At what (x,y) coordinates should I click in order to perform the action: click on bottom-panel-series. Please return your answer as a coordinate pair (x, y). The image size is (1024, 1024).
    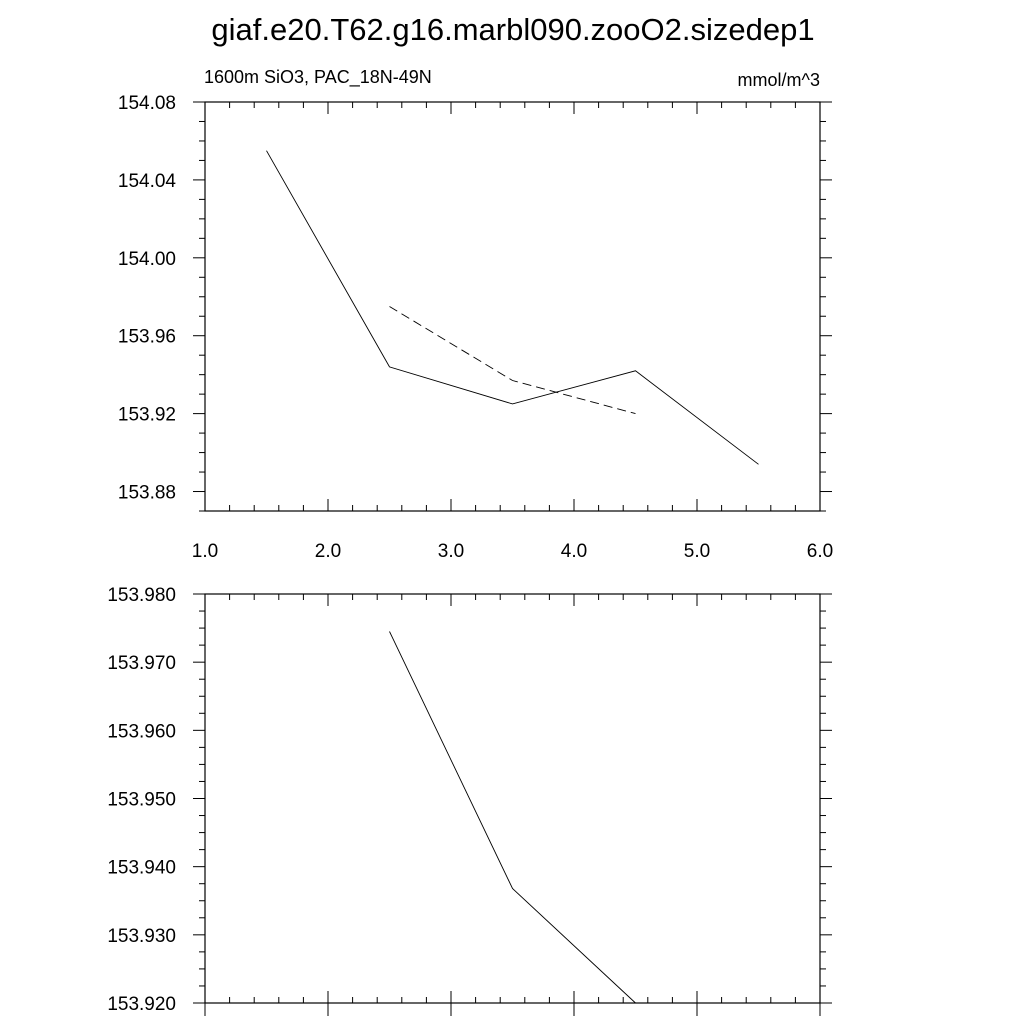
    Looking at the image, I should click on (512, 817).